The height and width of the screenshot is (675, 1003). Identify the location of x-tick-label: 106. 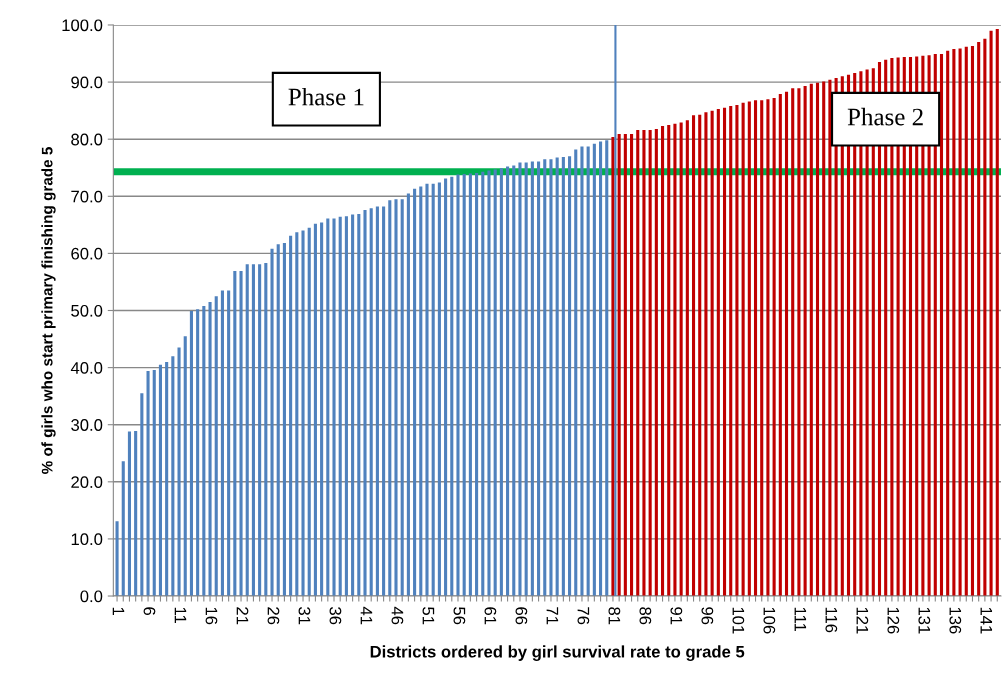
(769, 620).